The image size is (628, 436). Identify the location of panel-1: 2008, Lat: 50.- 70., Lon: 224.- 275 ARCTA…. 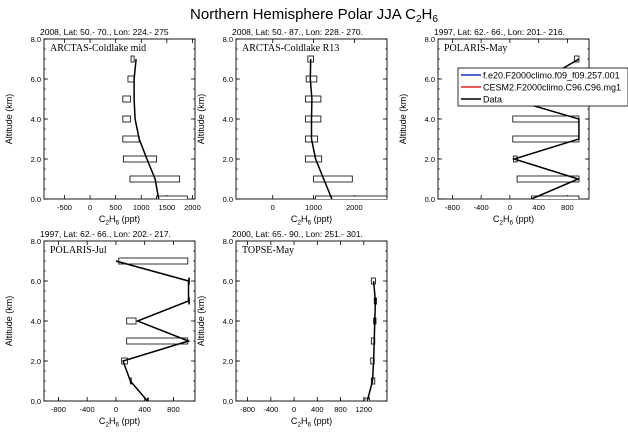
(102, 127).